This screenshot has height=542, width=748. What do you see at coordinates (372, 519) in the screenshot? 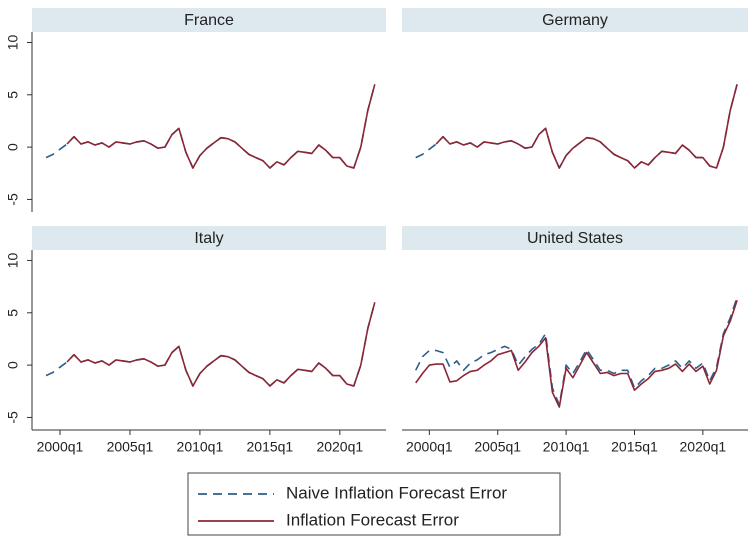
I see `legend-label: Inflation Forecast Error` at bounding box center [372, 519].